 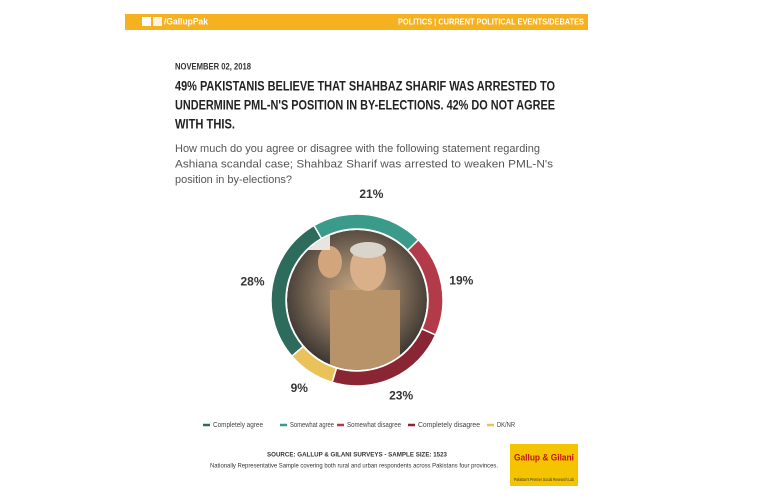 What do you see at coordinates (186, 21) in the screenshot?
I see `social-handle: /GallupPak` at bounding box center [186, 21].